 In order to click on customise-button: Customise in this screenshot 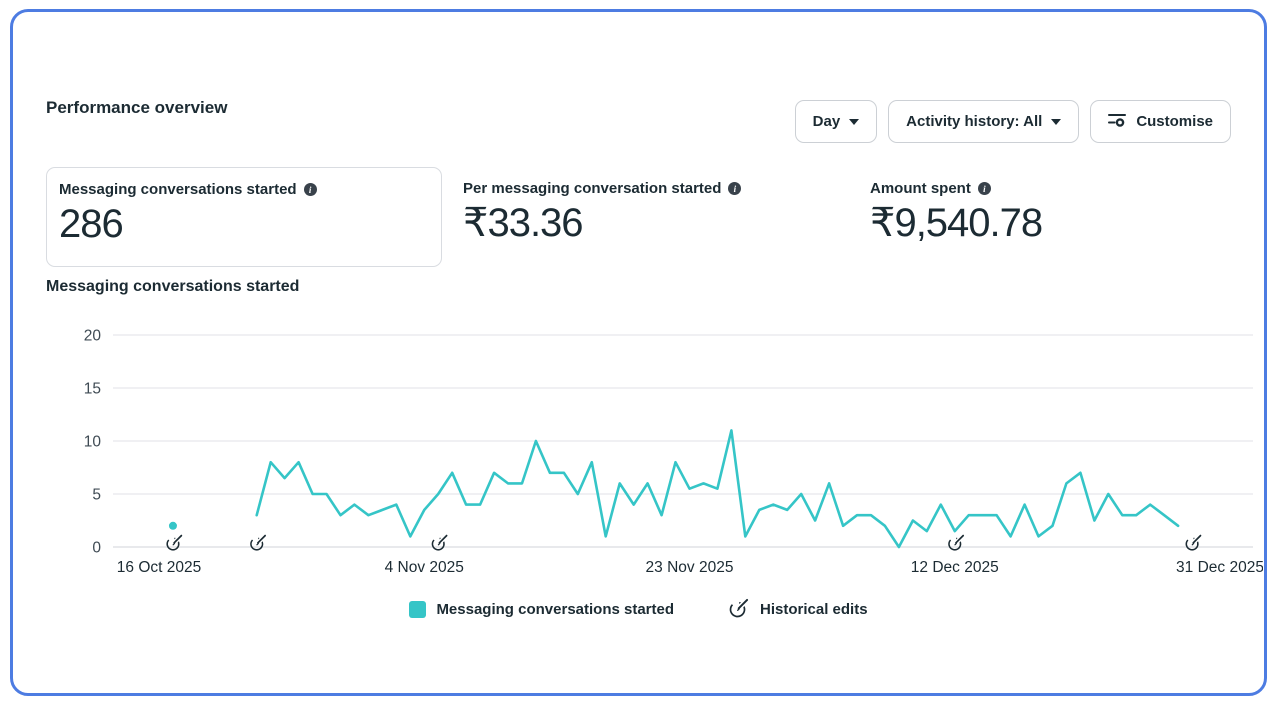, I will do `click(1160, 121)`.